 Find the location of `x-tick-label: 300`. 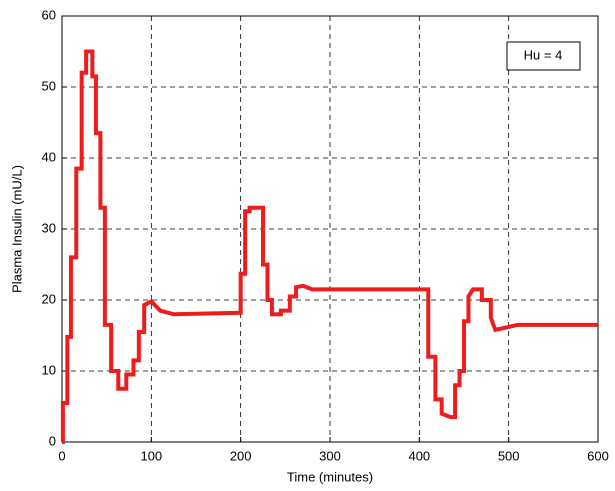

x-tick-label: 300 is located at coordinates (330, 455).